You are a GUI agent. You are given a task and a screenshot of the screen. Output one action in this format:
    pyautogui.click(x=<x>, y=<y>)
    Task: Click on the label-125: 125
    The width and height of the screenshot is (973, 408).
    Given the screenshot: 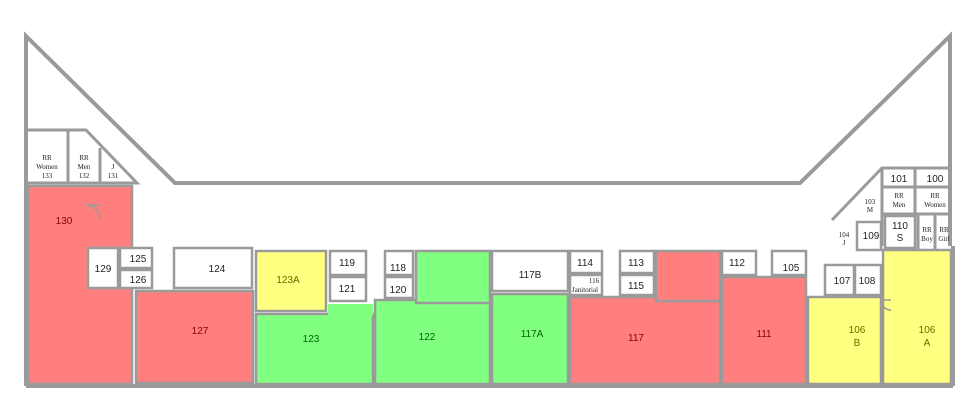 What is the action you would take?
    pyautogui.click(x=138, y=259)
    